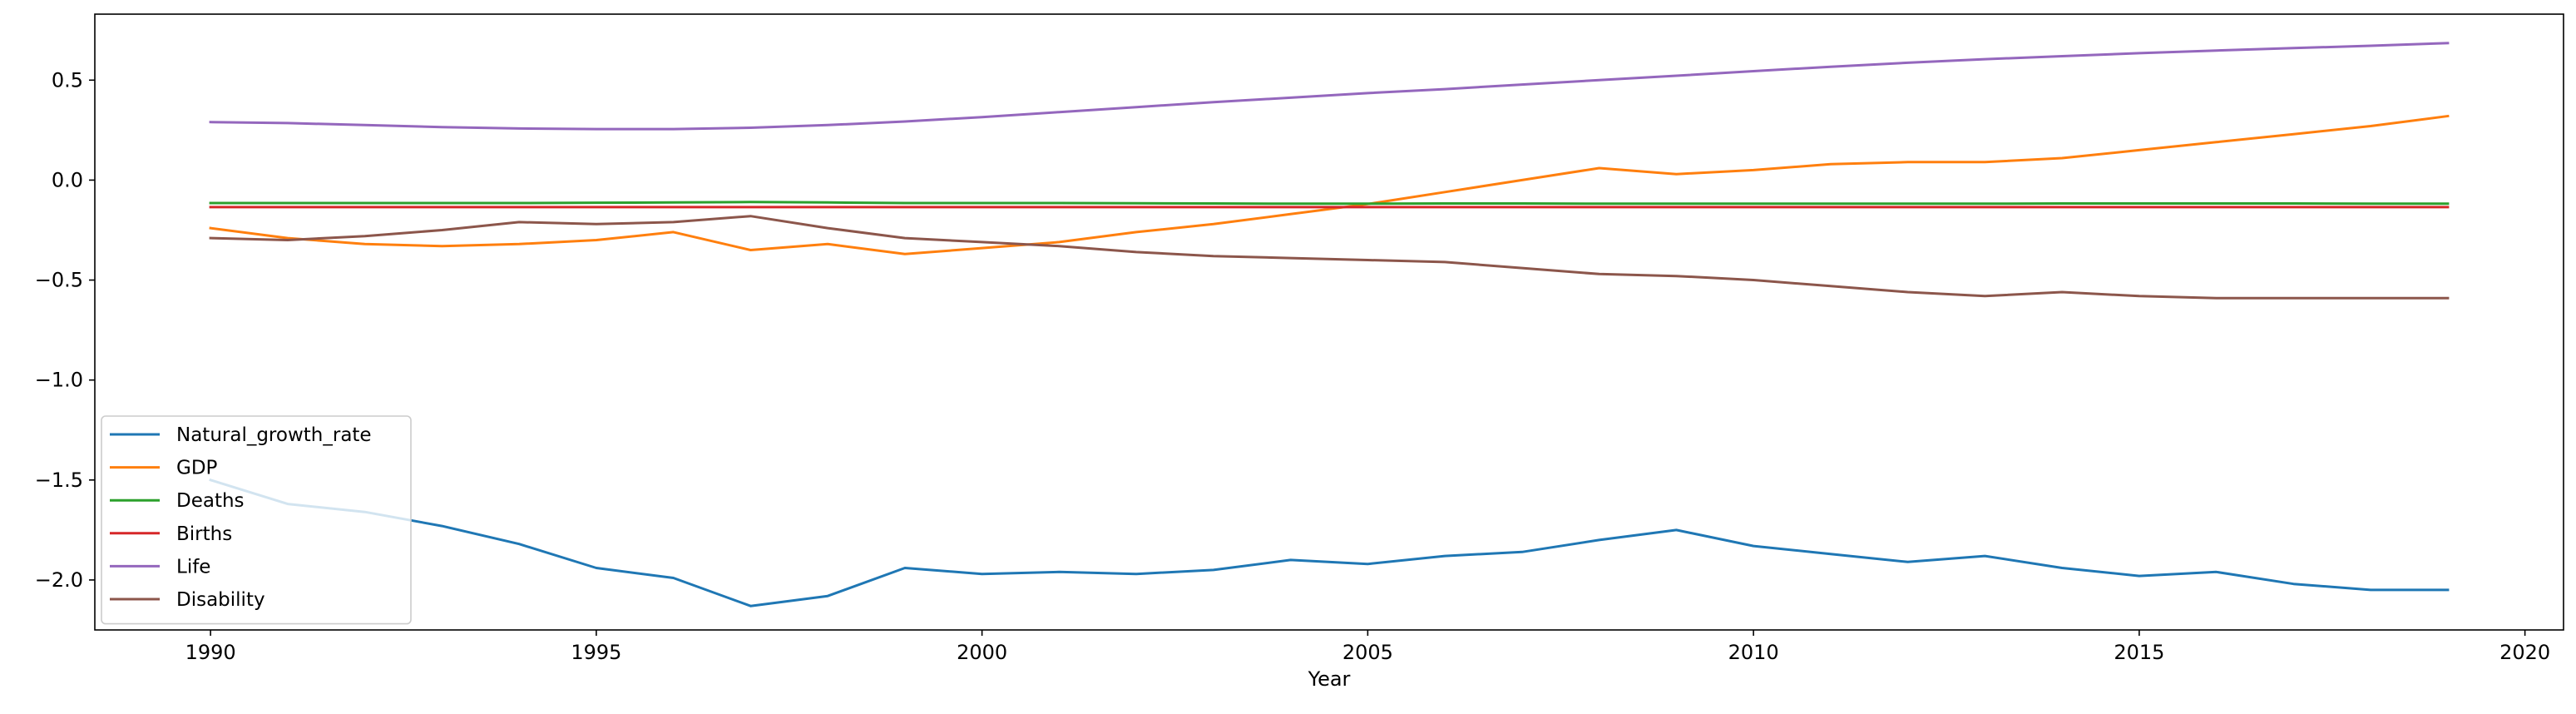 The image size is (2576, 714). Describe the element at coordinates (59, 480) in the screenshot. I see `y-tick-label: −1.5` at that location.